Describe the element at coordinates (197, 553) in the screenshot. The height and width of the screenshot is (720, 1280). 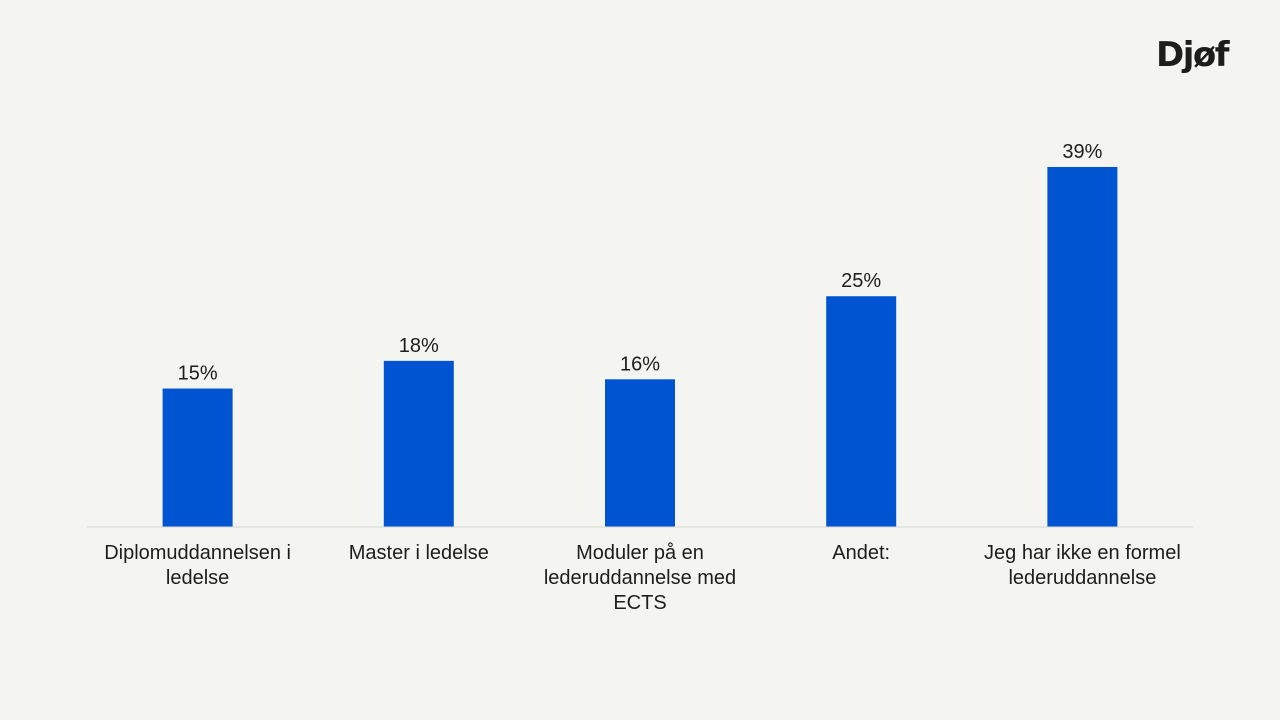
I see `category-label-line: Diplomuddannelsen i` at that location.